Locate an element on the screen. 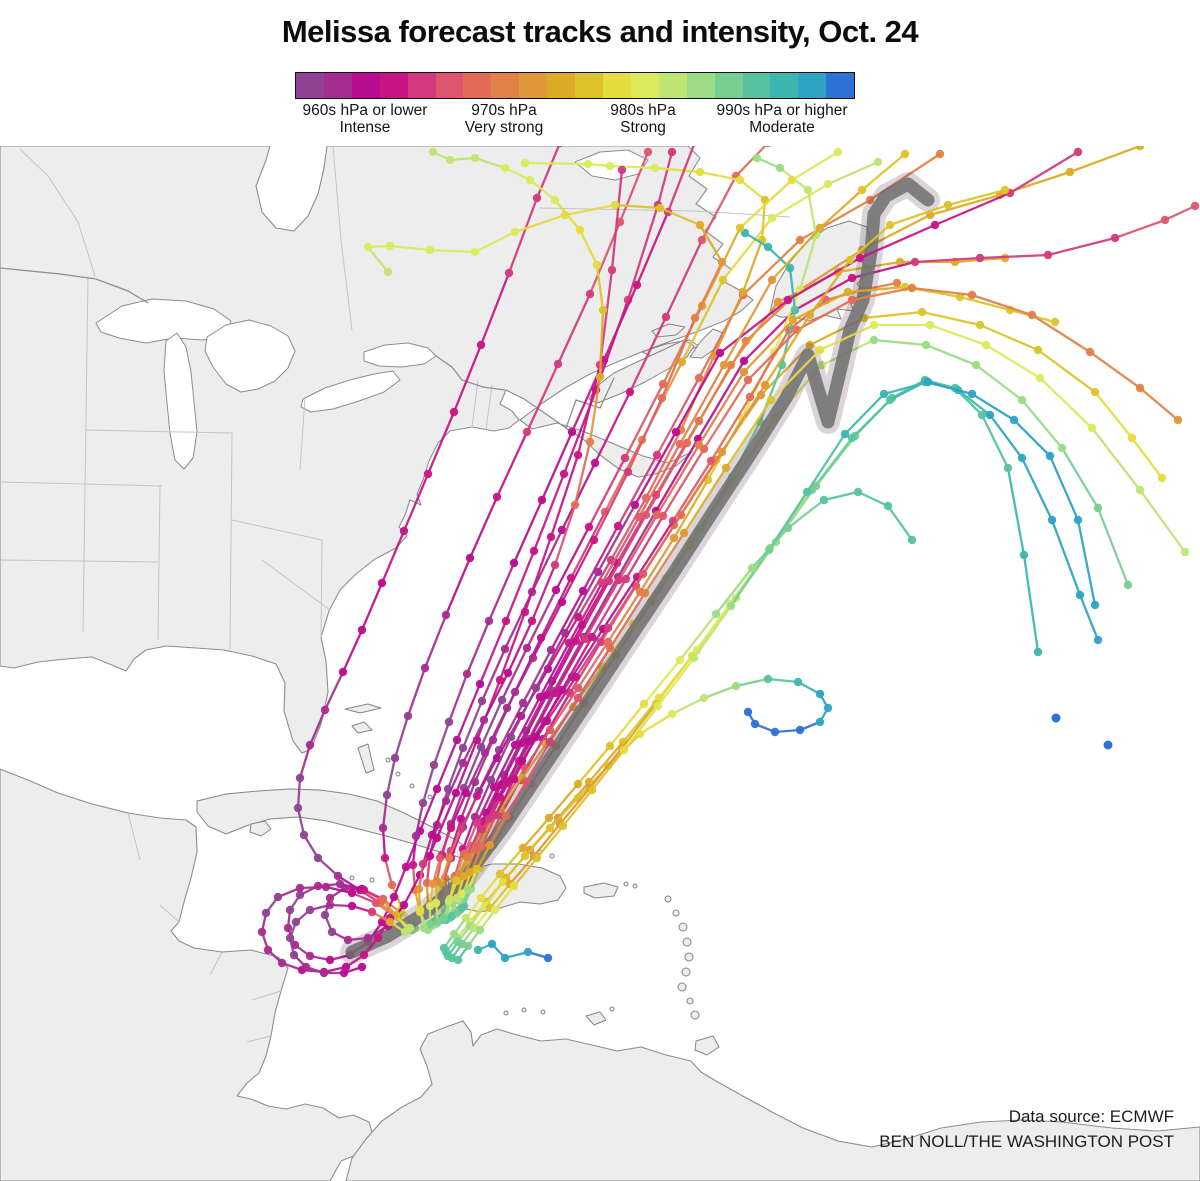 The height and width of the screenshot is (1181, 1200). landmass-south-america is located at coordinates (772, 1100).